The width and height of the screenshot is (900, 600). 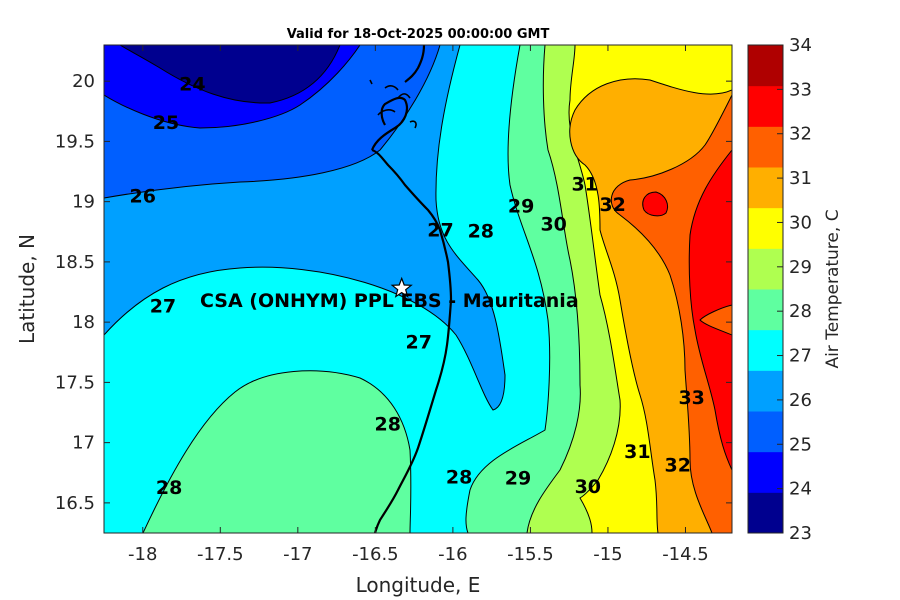 What do you see at coordinates (83, 81) in the screenshot?
I see `y-tick-label: 20` at bounding box center [83, 81].